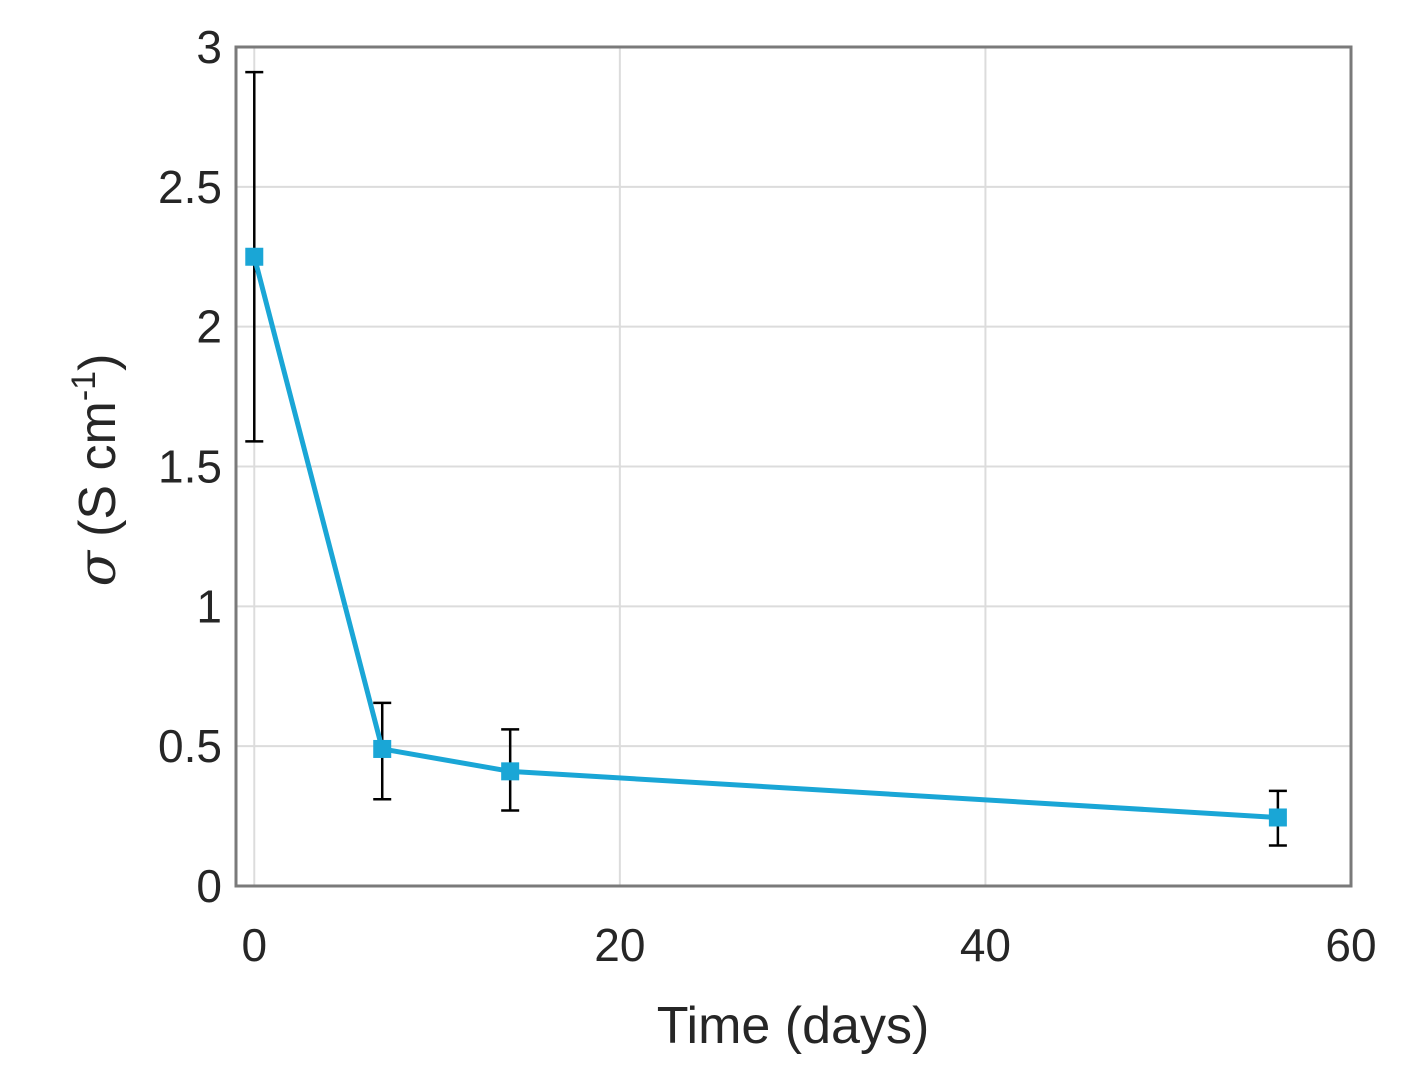 This screenshot has width=1415, height=1082. I want to click on y-tick-label: 1.5, so click(190, 467).